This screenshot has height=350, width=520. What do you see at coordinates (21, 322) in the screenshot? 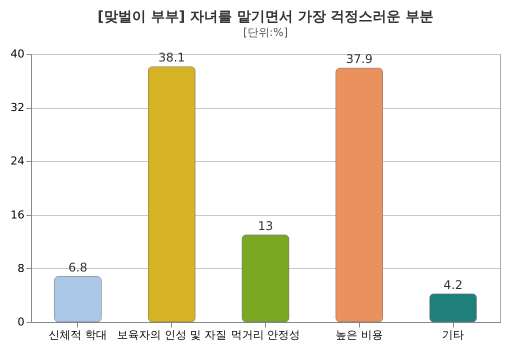
I see `y-tick-label: 0` at bounding box center [21, 322].